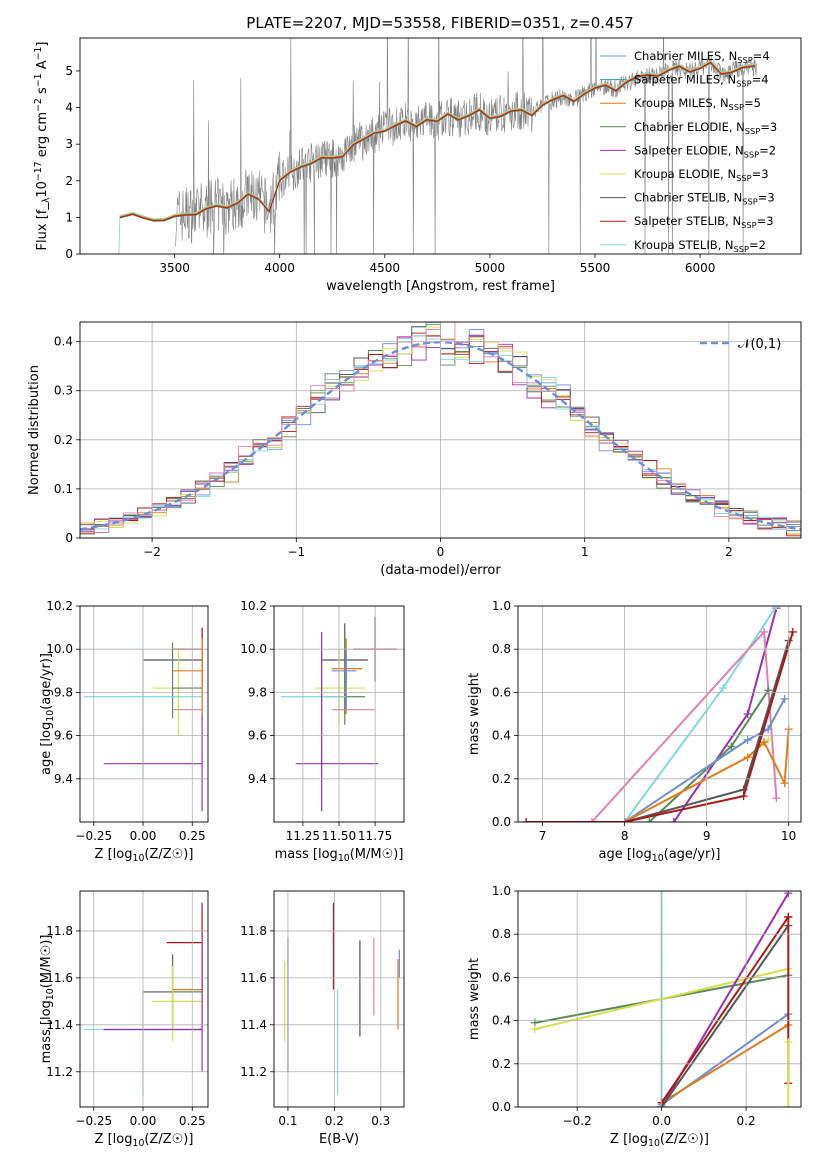 This screenshot has height=1170, width=819. I want to click on y-tick-label: 11.4, so click(59, 1025).